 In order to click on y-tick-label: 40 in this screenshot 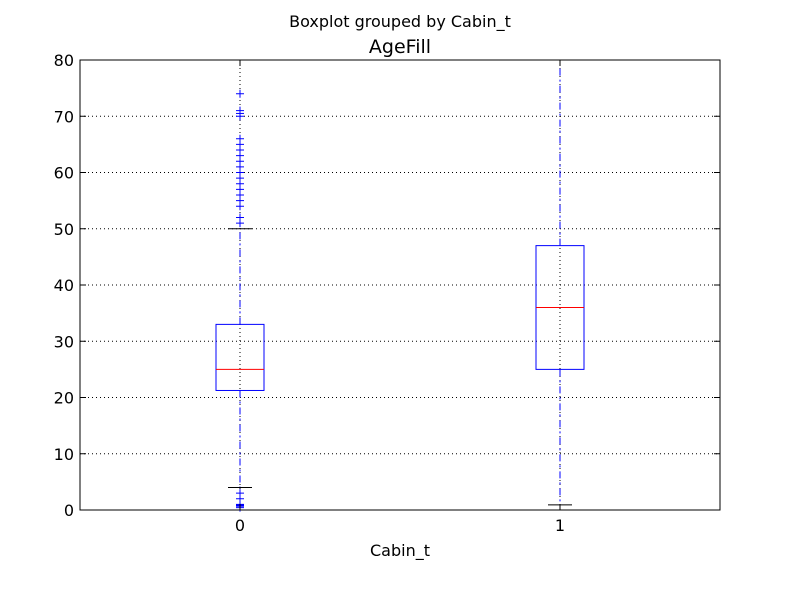, I will do `click(64, 285)`.